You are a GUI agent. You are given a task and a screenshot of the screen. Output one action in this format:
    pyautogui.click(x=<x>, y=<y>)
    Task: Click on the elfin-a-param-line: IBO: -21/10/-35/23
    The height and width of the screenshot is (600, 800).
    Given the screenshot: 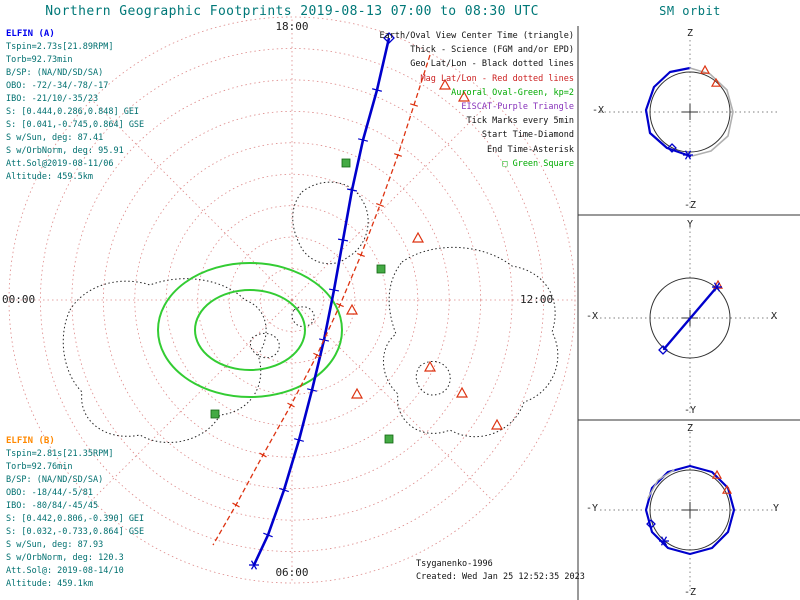 What is the action you would take?
    pyautogui.click(x=52, y=99)
    